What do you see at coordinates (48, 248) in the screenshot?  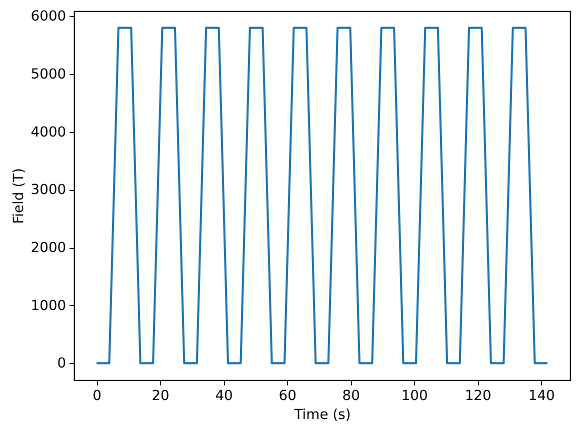 I see `y-tick-label: 2000` at bounding box center [48, 248].